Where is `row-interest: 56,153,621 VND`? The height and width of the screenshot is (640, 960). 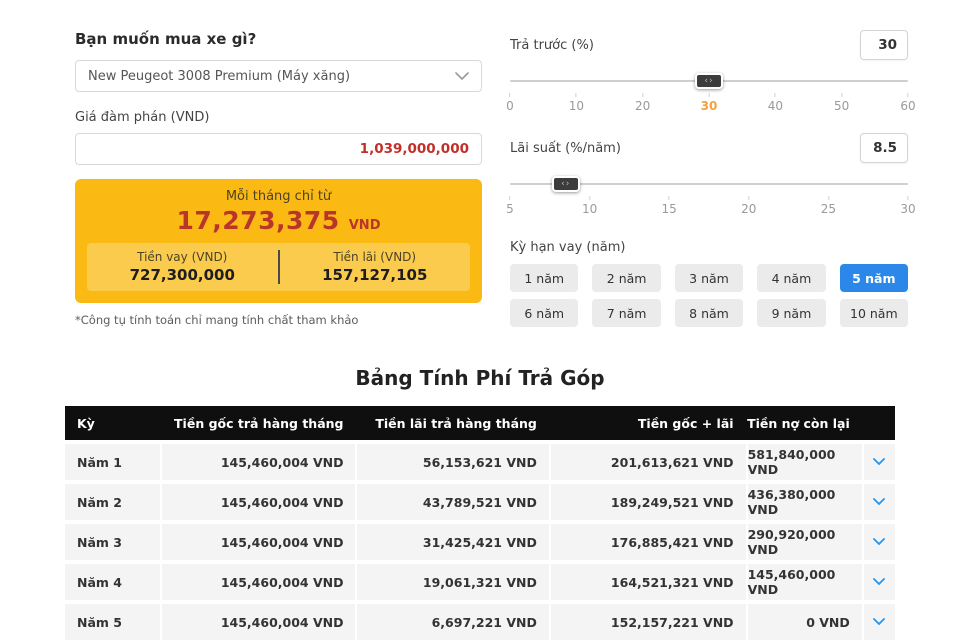 row-interest: 56,153,621 VND is located at coordinates (451, 462).